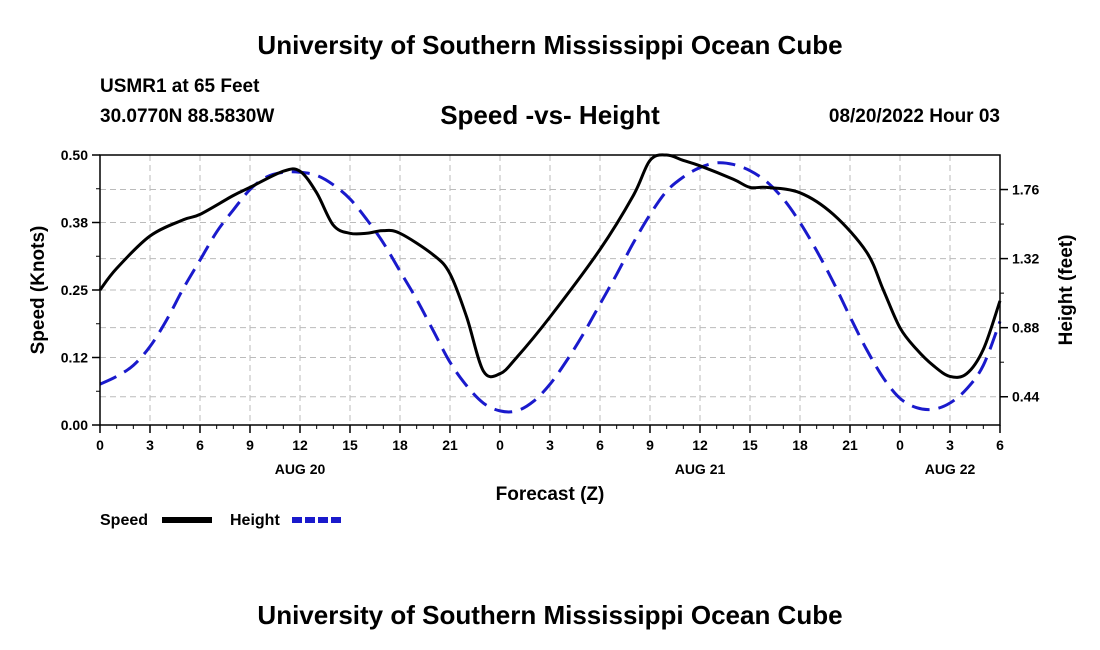 The width and height of the screenshot is (1100, 650). I want to click on date-label: AUG 22, so click(950, 469).